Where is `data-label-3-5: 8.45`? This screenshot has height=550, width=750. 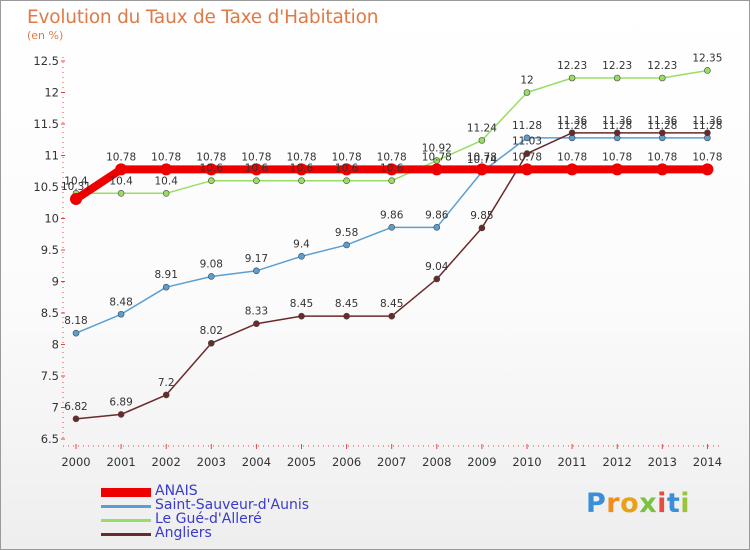
data-label-3-5: 8.45 is located at coordinates (301, 304).